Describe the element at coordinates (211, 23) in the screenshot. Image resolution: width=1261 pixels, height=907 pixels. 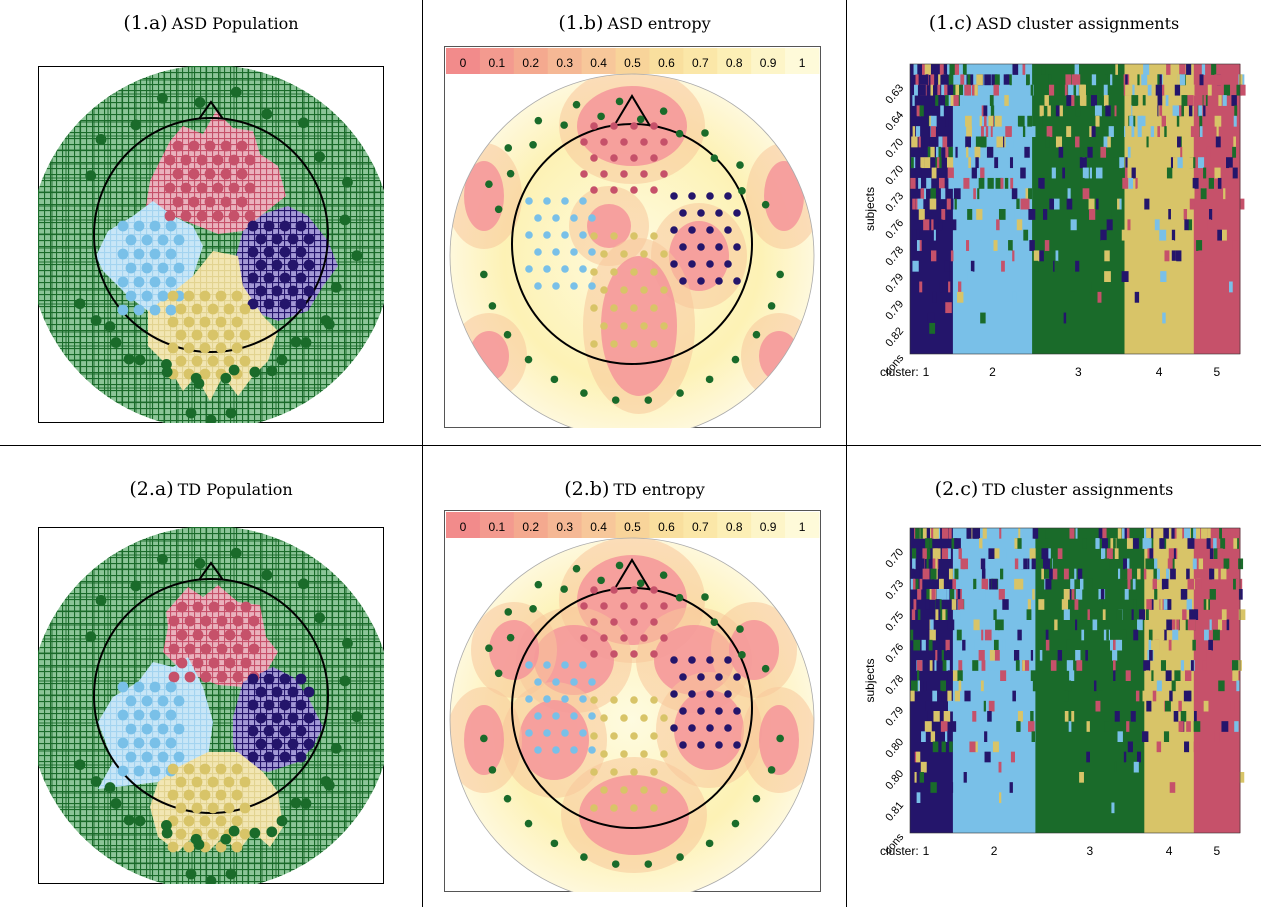
I see `panel-title-1a: (1.a) ASD Population` at that location.